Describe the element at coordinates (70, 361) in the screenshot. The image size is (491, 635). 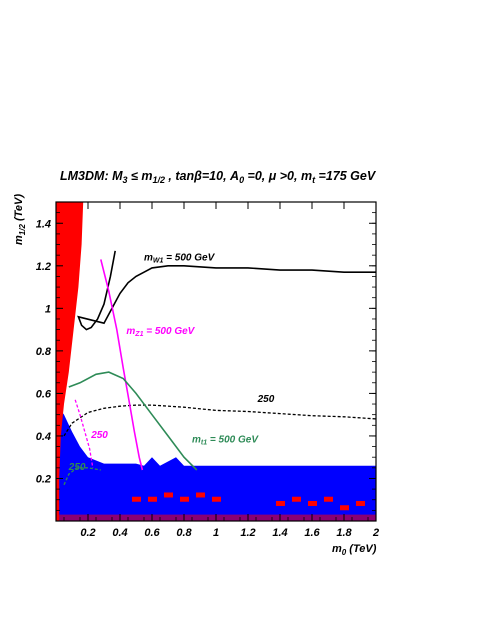
I see `red-excluded-wedge` at that location.